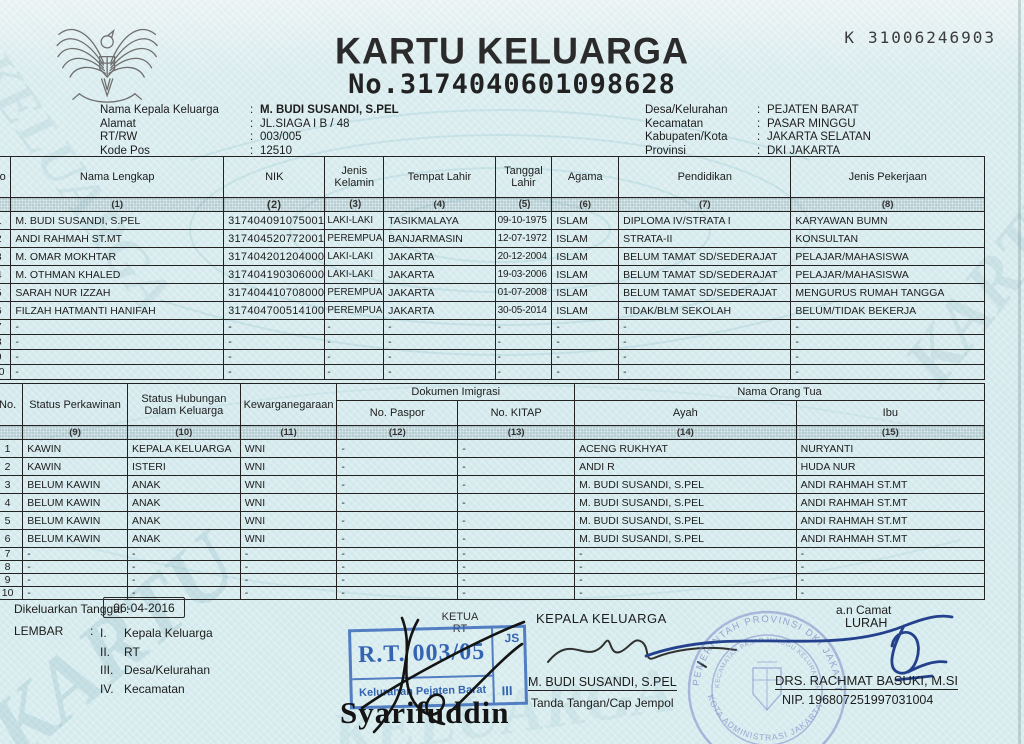 The width and height of the screenshot is (1024, 744). Describe the element at coordinates (75, 520) in the screenshot. I see `cell: BELUM KAWIN` at that location.